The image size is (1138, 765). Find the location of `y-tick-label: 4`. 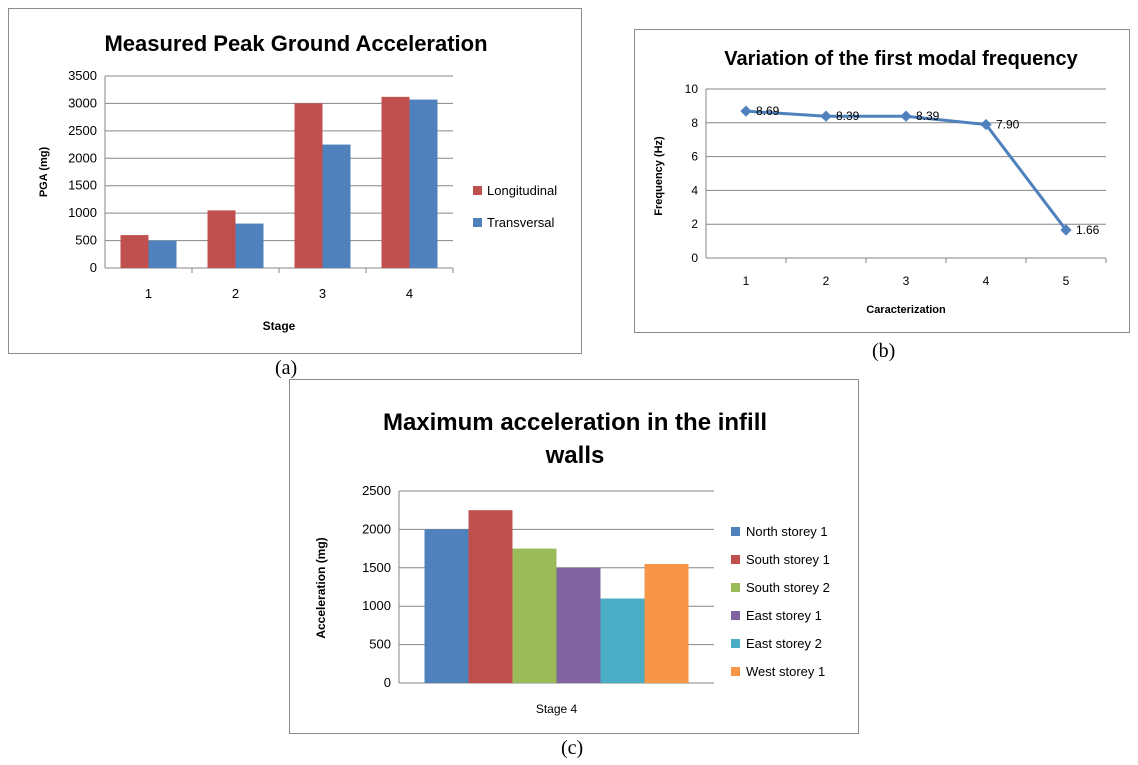

y-tick-label: 4 is located at coordinates (694, 190).